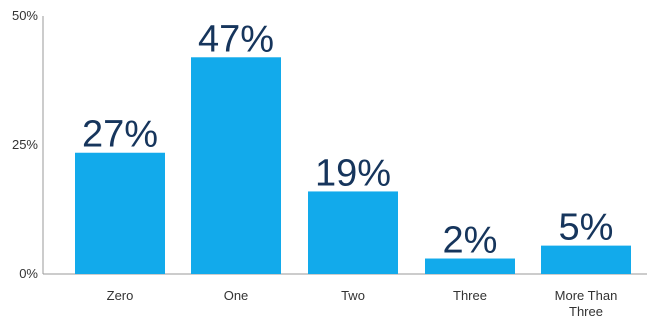 This screenshot has width=647, height=321. Describe the element at coordinates (120, 135) in the screenshot. I see `data-label: 27%` at that location.